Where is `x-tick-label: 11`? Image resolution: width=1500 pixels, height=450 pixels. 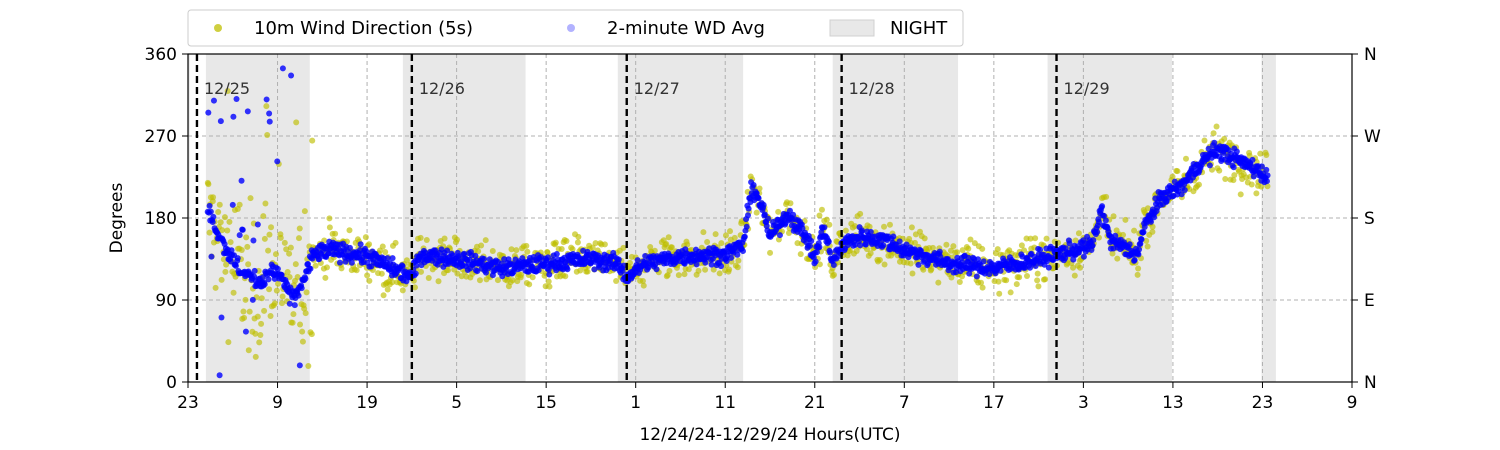
x-tick-label: 11 is located at coordinates (725, 403).